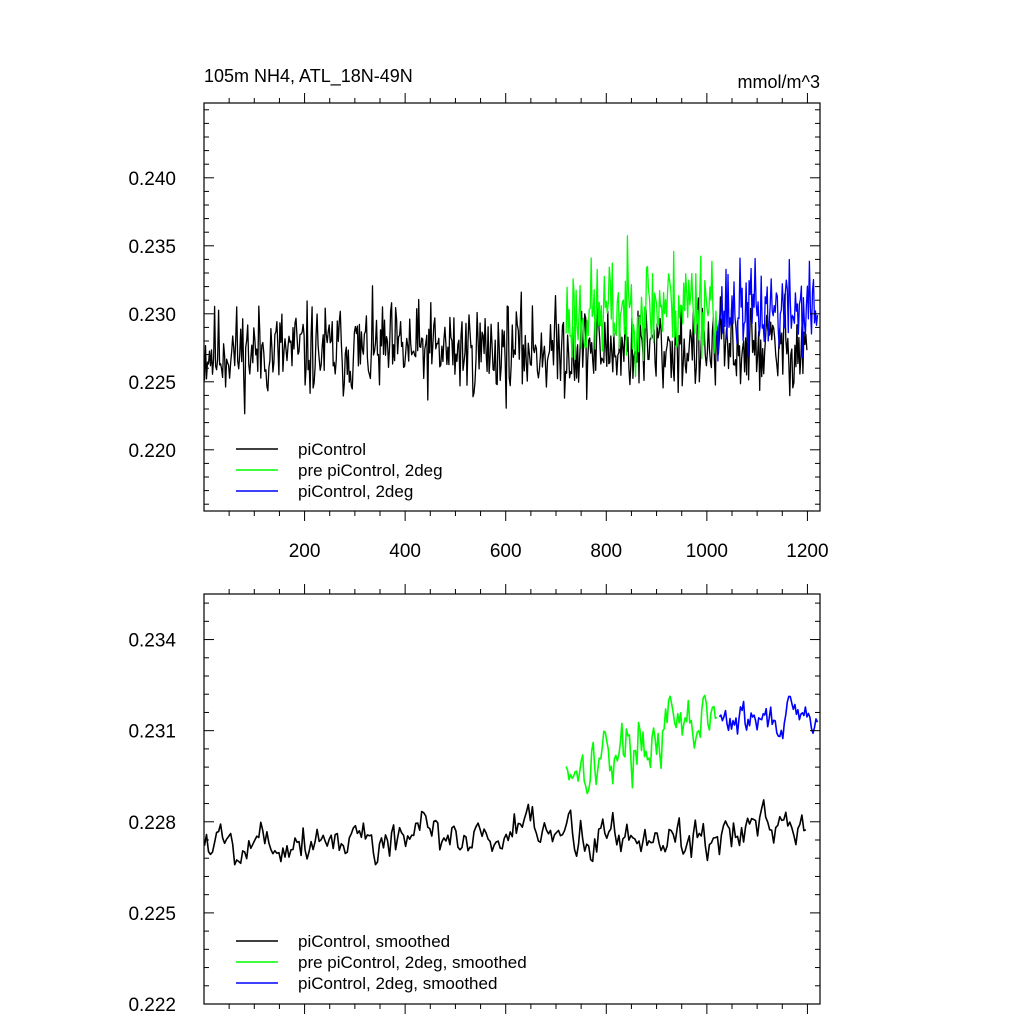 The height and width of the screenshot is (1024, 1024). Describe the element at coordinates (152, 451) in the screenshot. I see `y-tick-label: 0.220` at that location.